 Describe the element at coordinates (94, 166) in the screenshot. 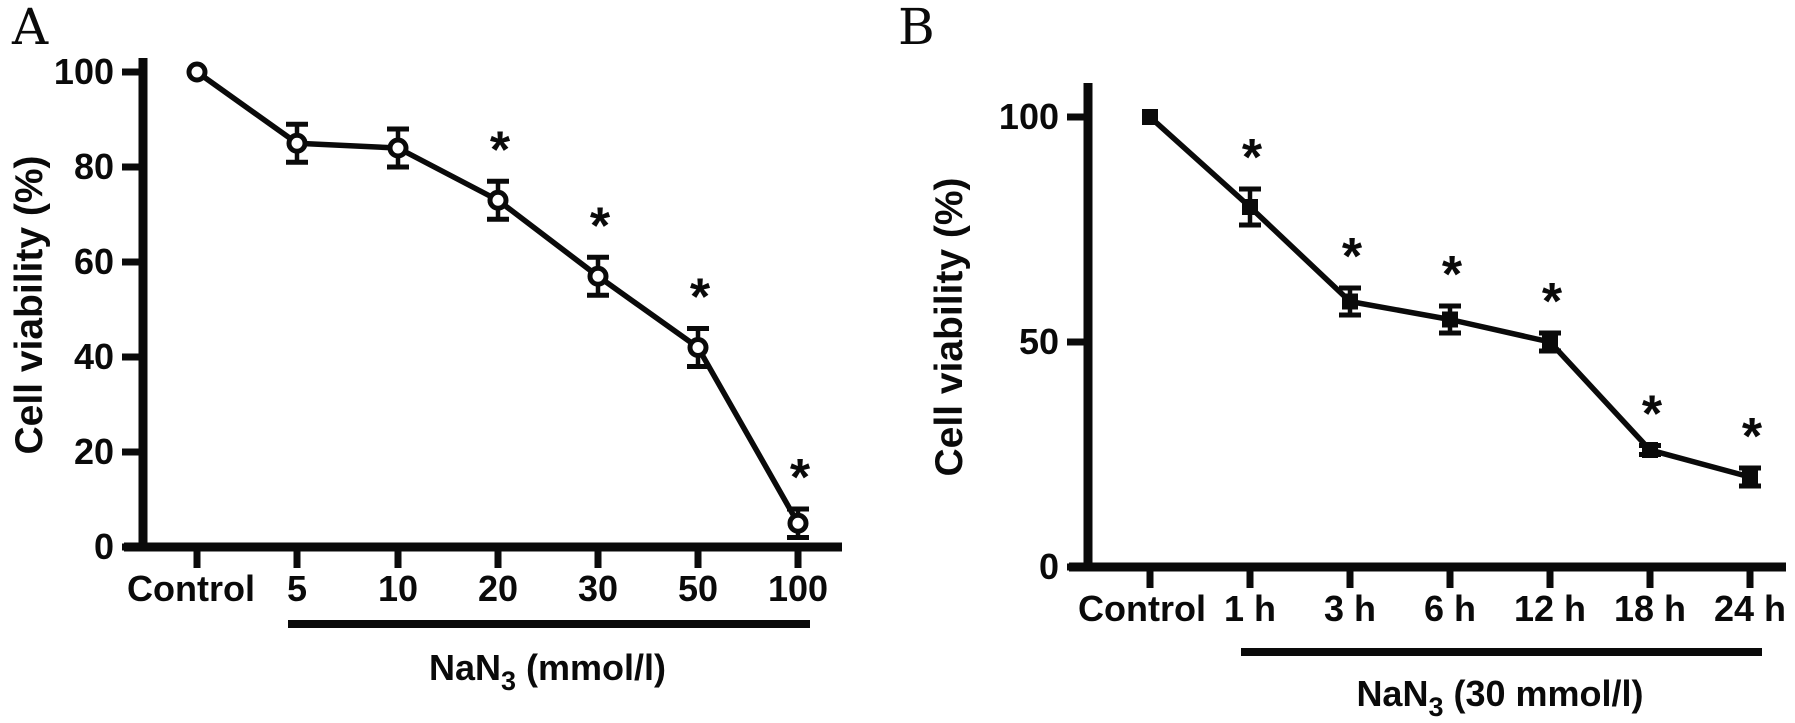

I see `y-tick-label: 80` at that location.